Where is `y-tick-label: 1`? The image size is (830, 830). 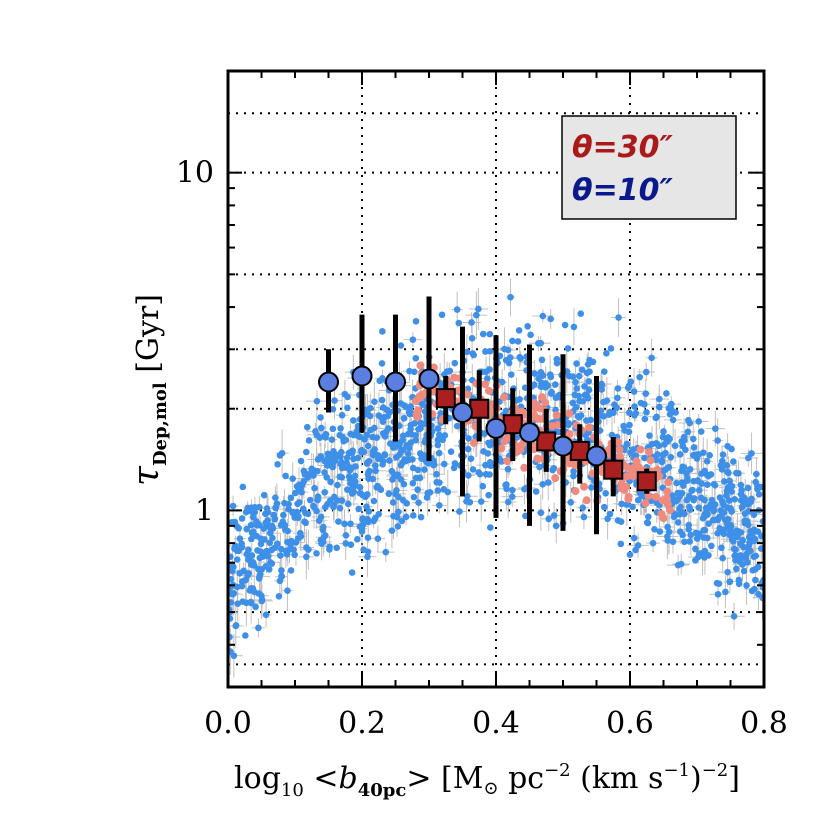 y-tick-label: 1 is located at coordinates (204, 510).